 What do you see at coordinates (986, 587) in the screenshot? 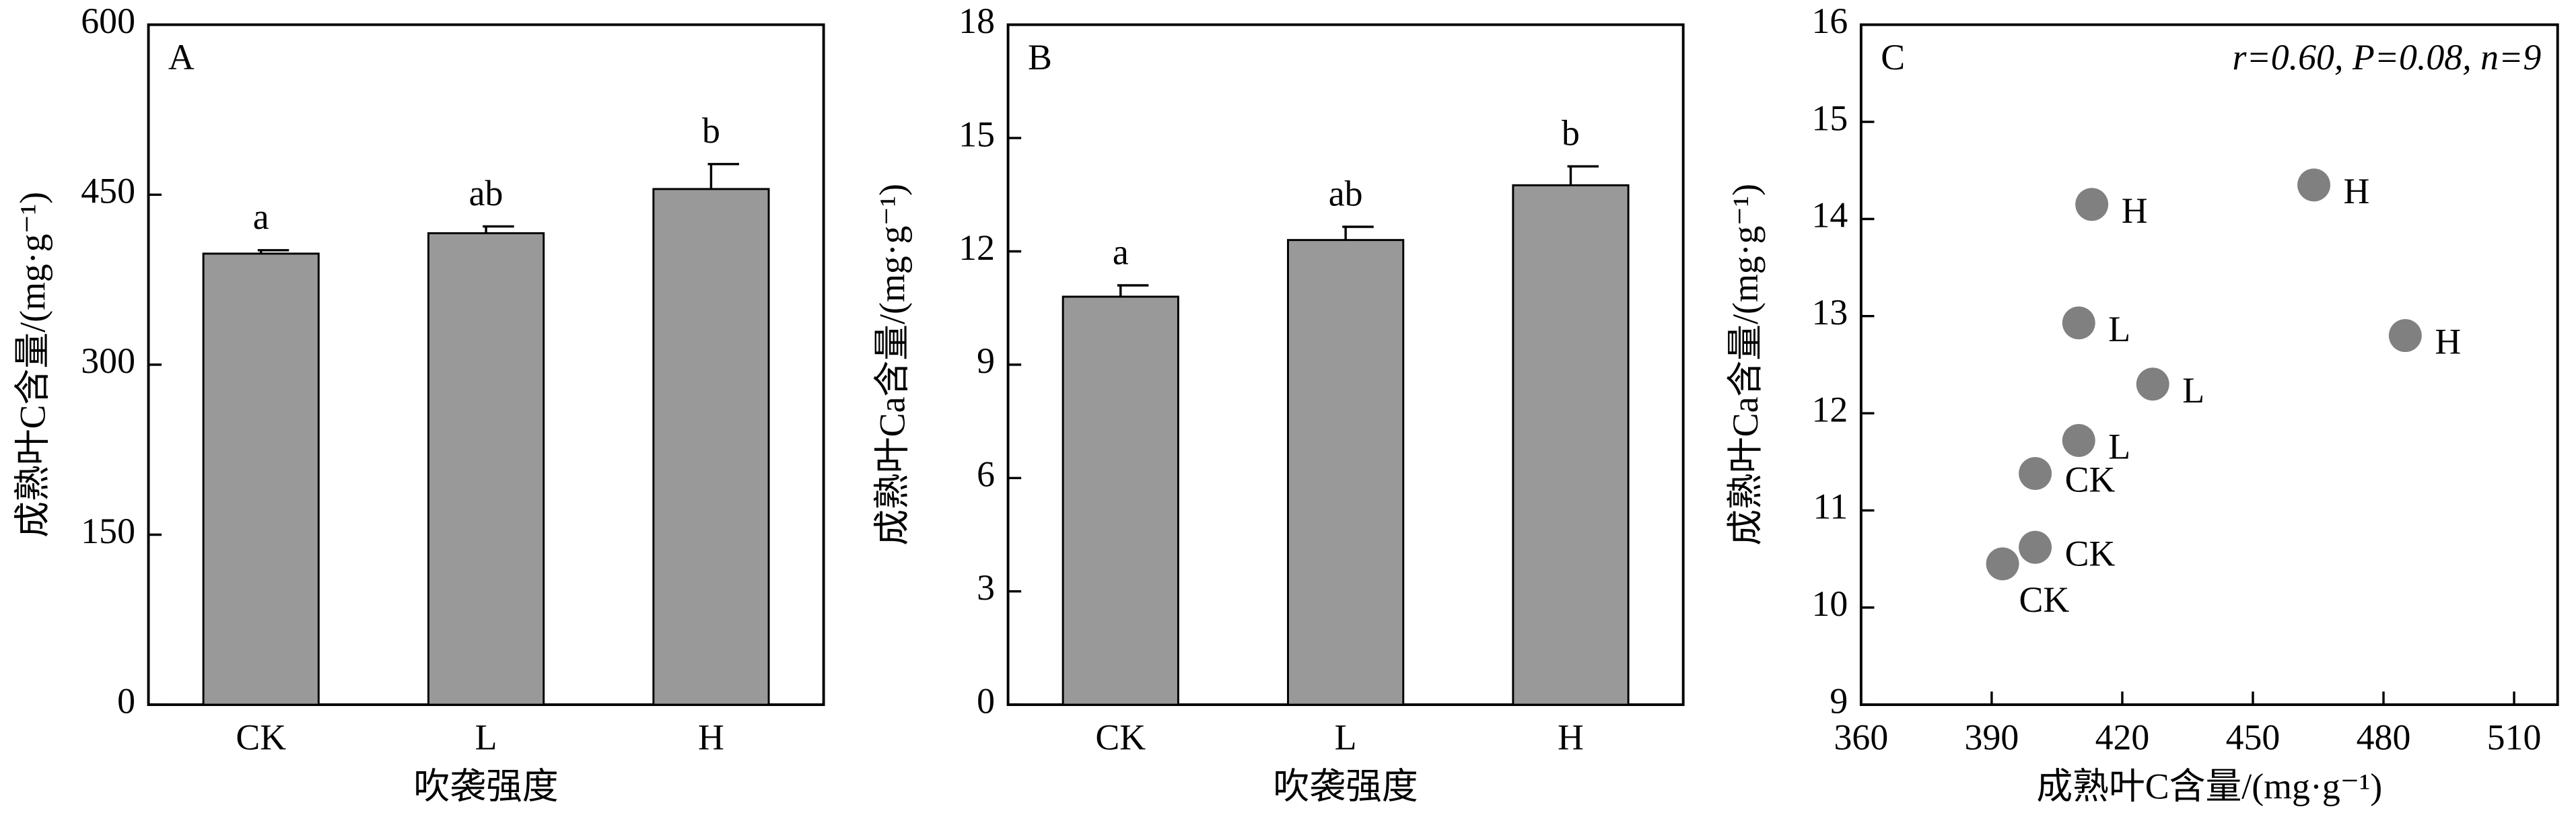
I see `y-tick-label: 3` at bounding box center [986, 587].